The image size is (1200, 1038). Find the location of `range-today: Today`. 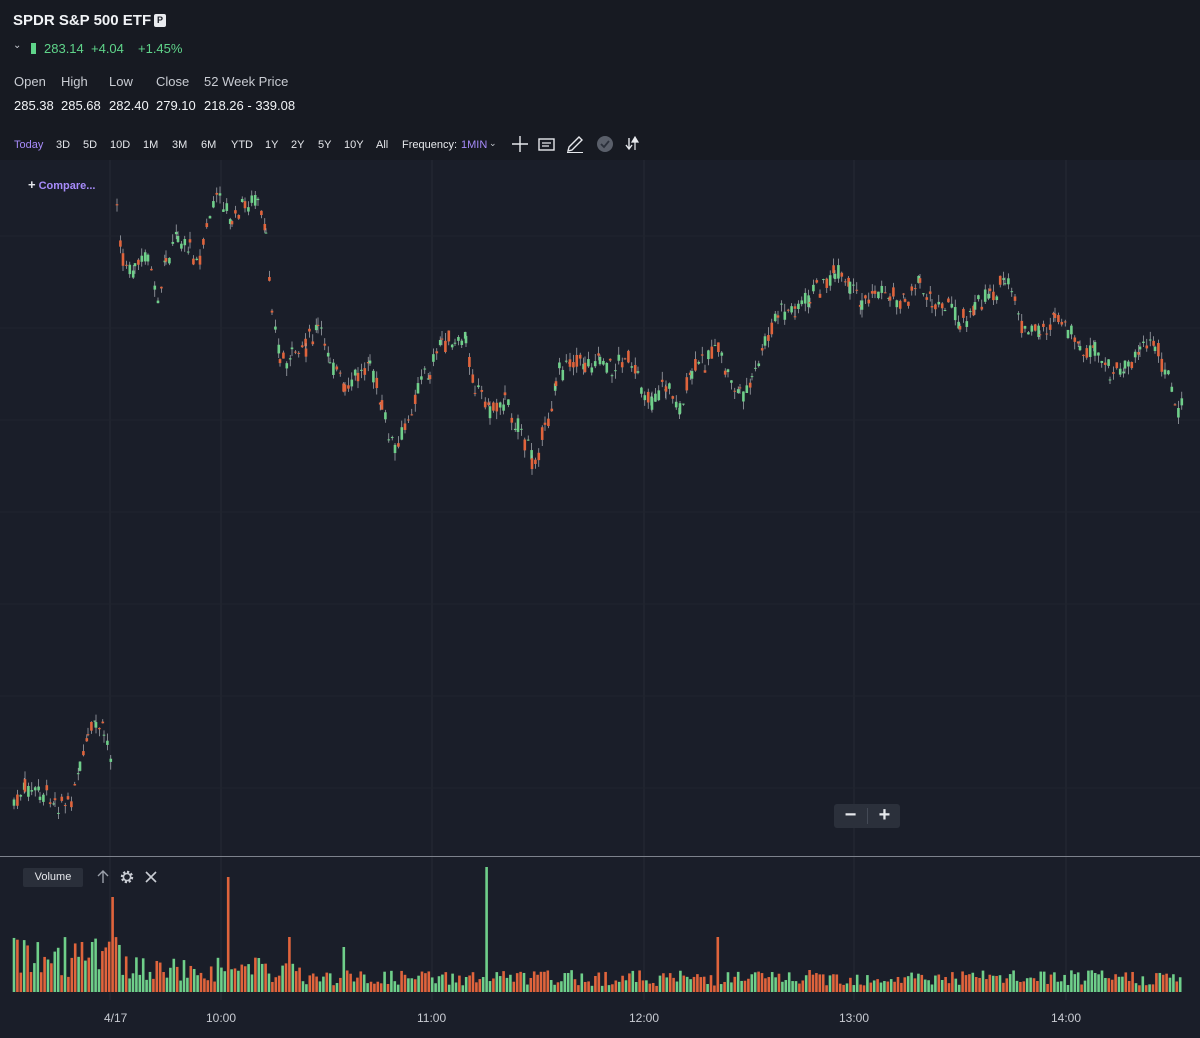

range-today: Today is located at coordinates (29, 145).